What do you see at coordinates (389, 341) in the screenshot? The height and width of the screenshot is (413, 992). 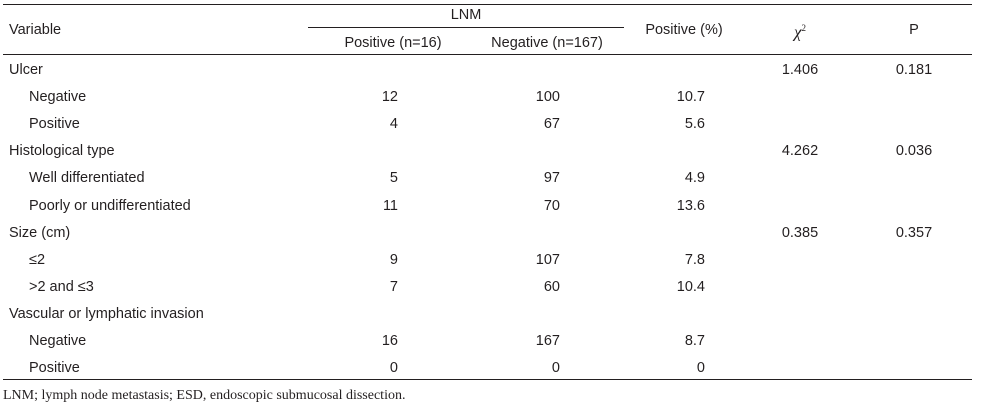 I see `cell-positive: 16` at bounding box center [389, 341].